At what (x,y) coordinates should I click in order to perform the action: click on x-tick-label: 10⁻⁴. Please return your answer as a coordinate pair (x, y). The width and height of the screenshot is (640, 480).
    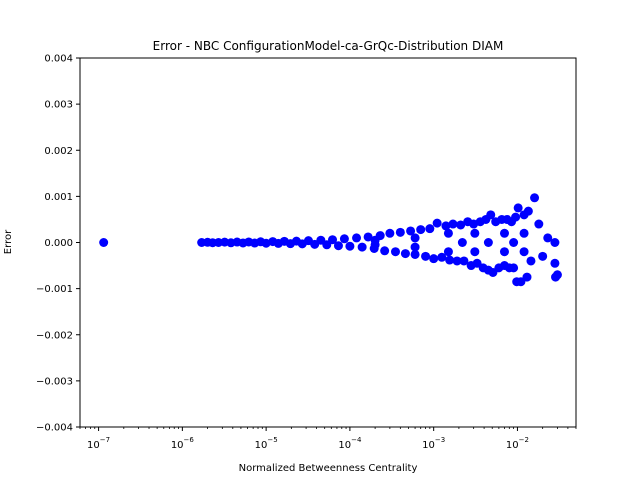
    Looking at the image, I should click on (350, 443).